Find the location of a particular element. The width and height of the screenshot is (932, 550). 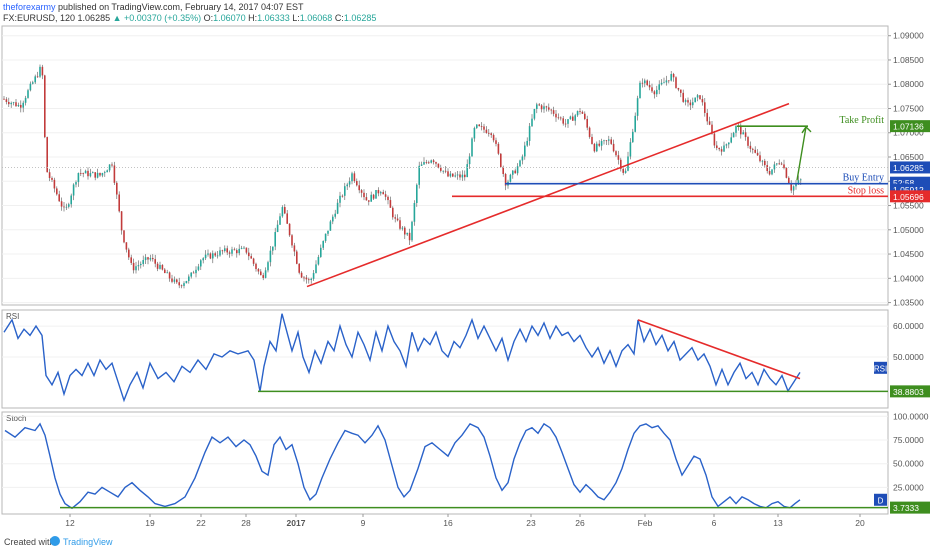

take-profit-tag: 1.07136 is located at coordinates (908, 127).